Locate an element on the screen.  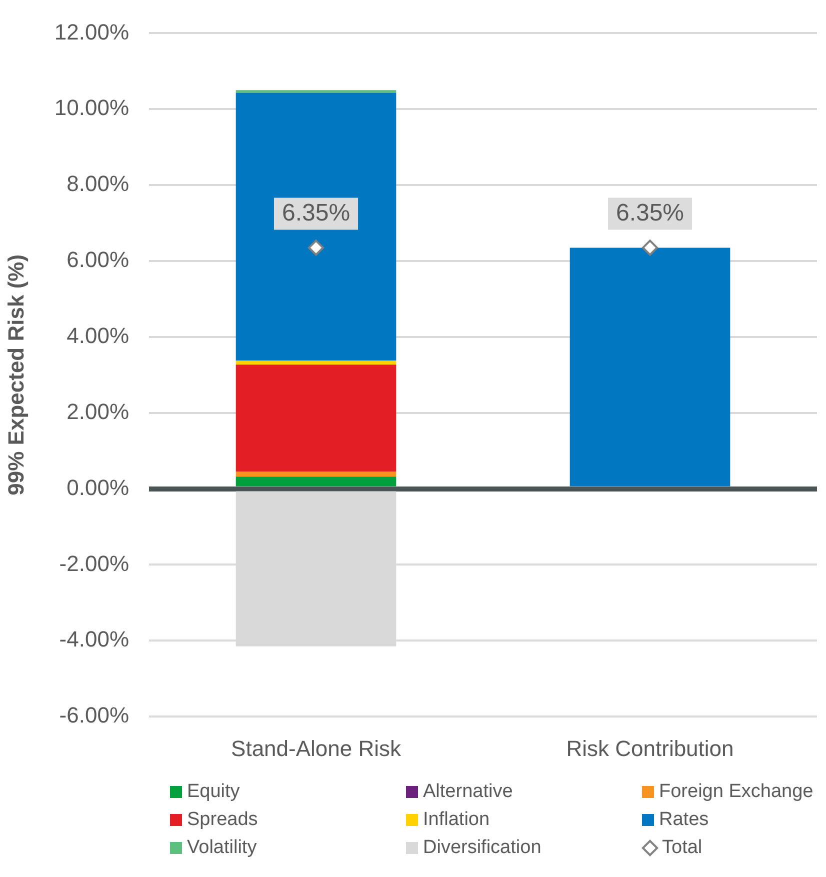
y-tick-label: -6.00% is located at coordinates (94, 715).